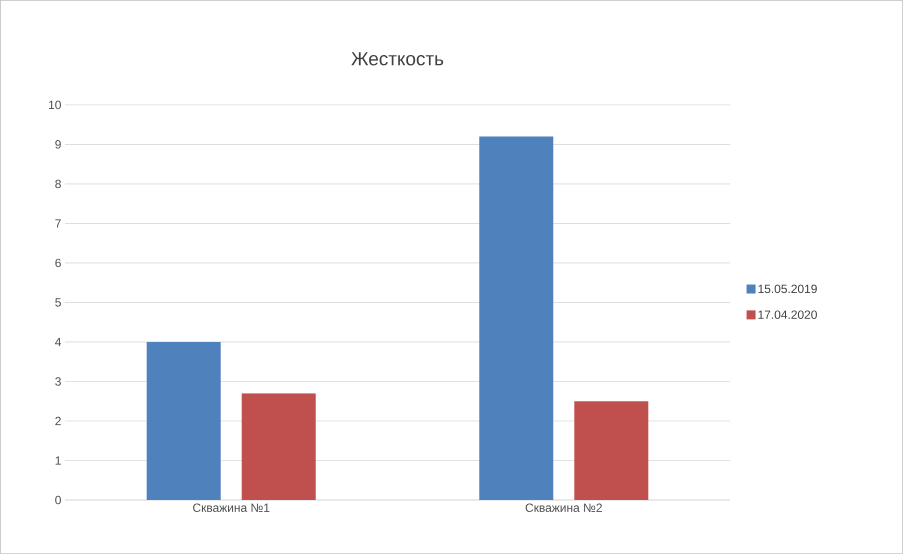 The width and height of the screenshot is (903, 554). I want to click on x-tick-label: Скважина №1, so click(231, 508).